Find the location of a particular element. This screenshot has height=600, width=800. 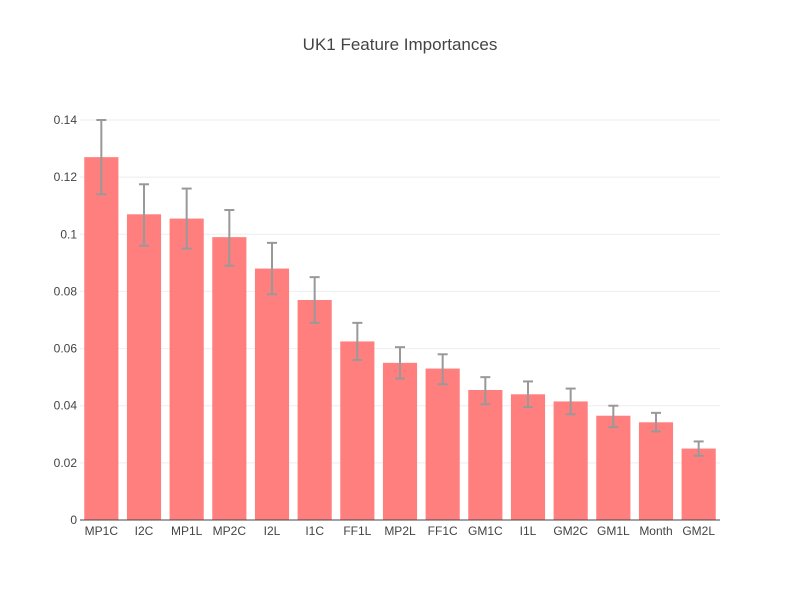

bar-i2c is located at coordinates (144, 367).